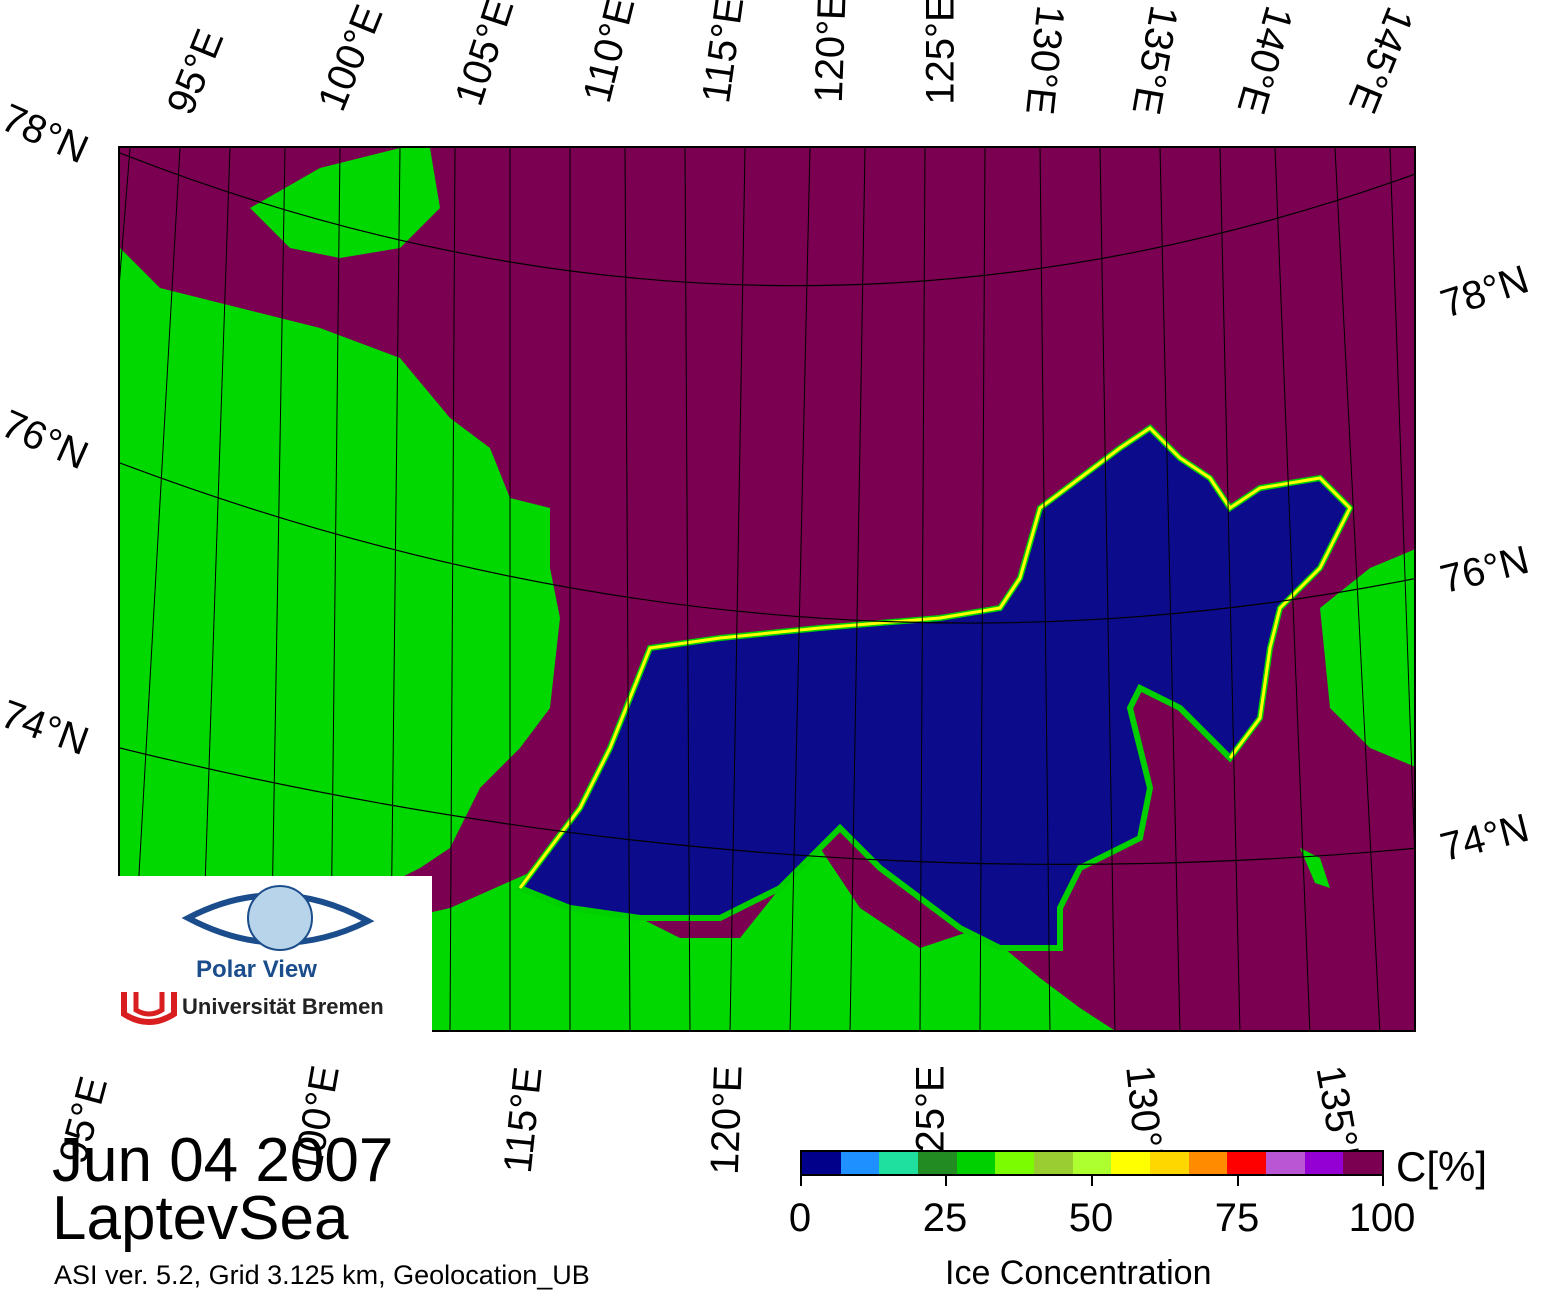 The image size is (1541, 1292). Describe the element at coordinates (195, 72) in the screenshot. I see `top-lon-label: 95°E` at that location.